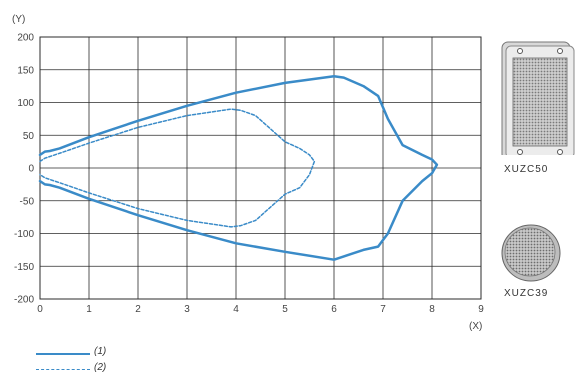 The height and width of the screenshot is (387, 581). Describe the element at coordinates (100, 367) in the screenshot. I see `legend-label-2: (2)` at that location.